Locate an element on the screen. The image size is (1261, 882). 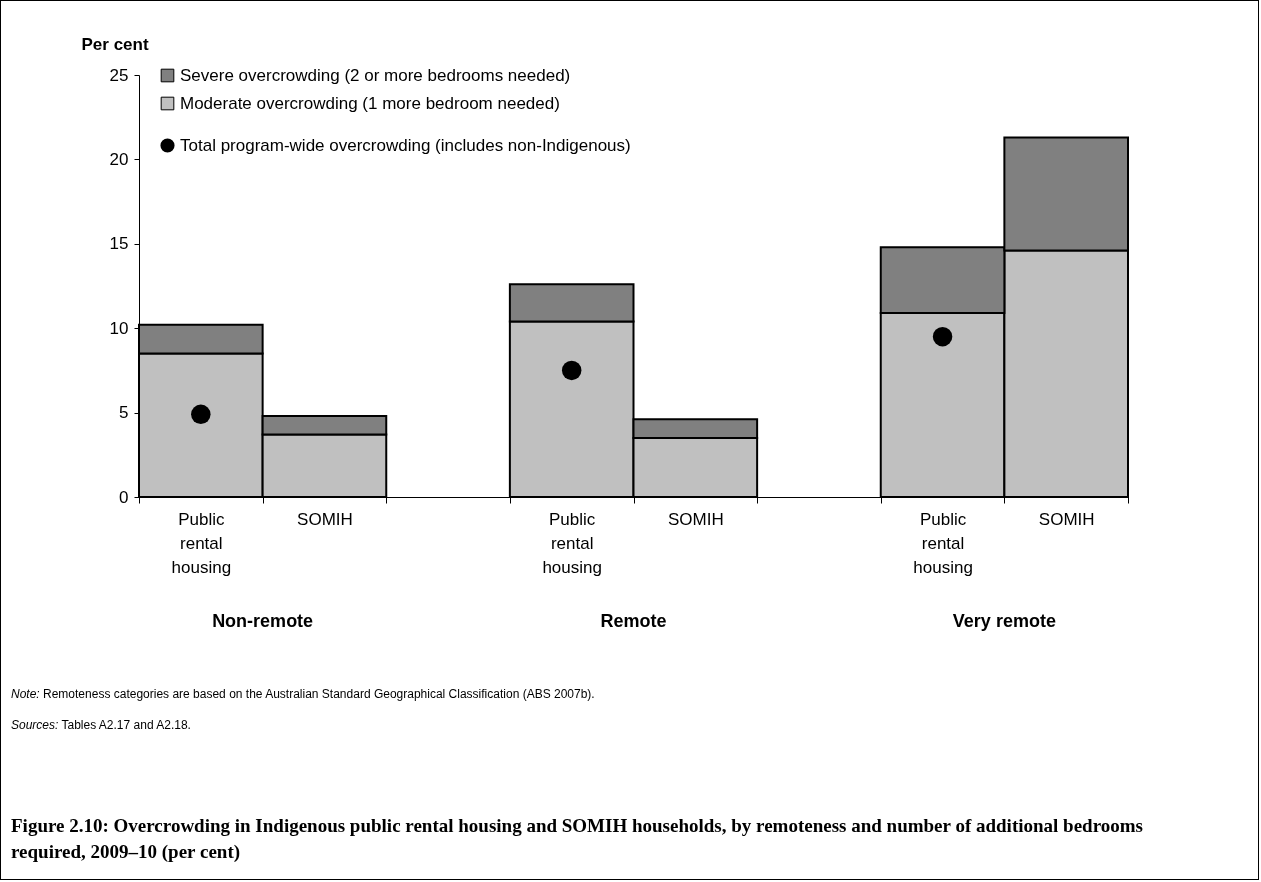
legend-label: Total program-wide overcrowding (includes non-Indigenous) is located at coordinates (405, 145).